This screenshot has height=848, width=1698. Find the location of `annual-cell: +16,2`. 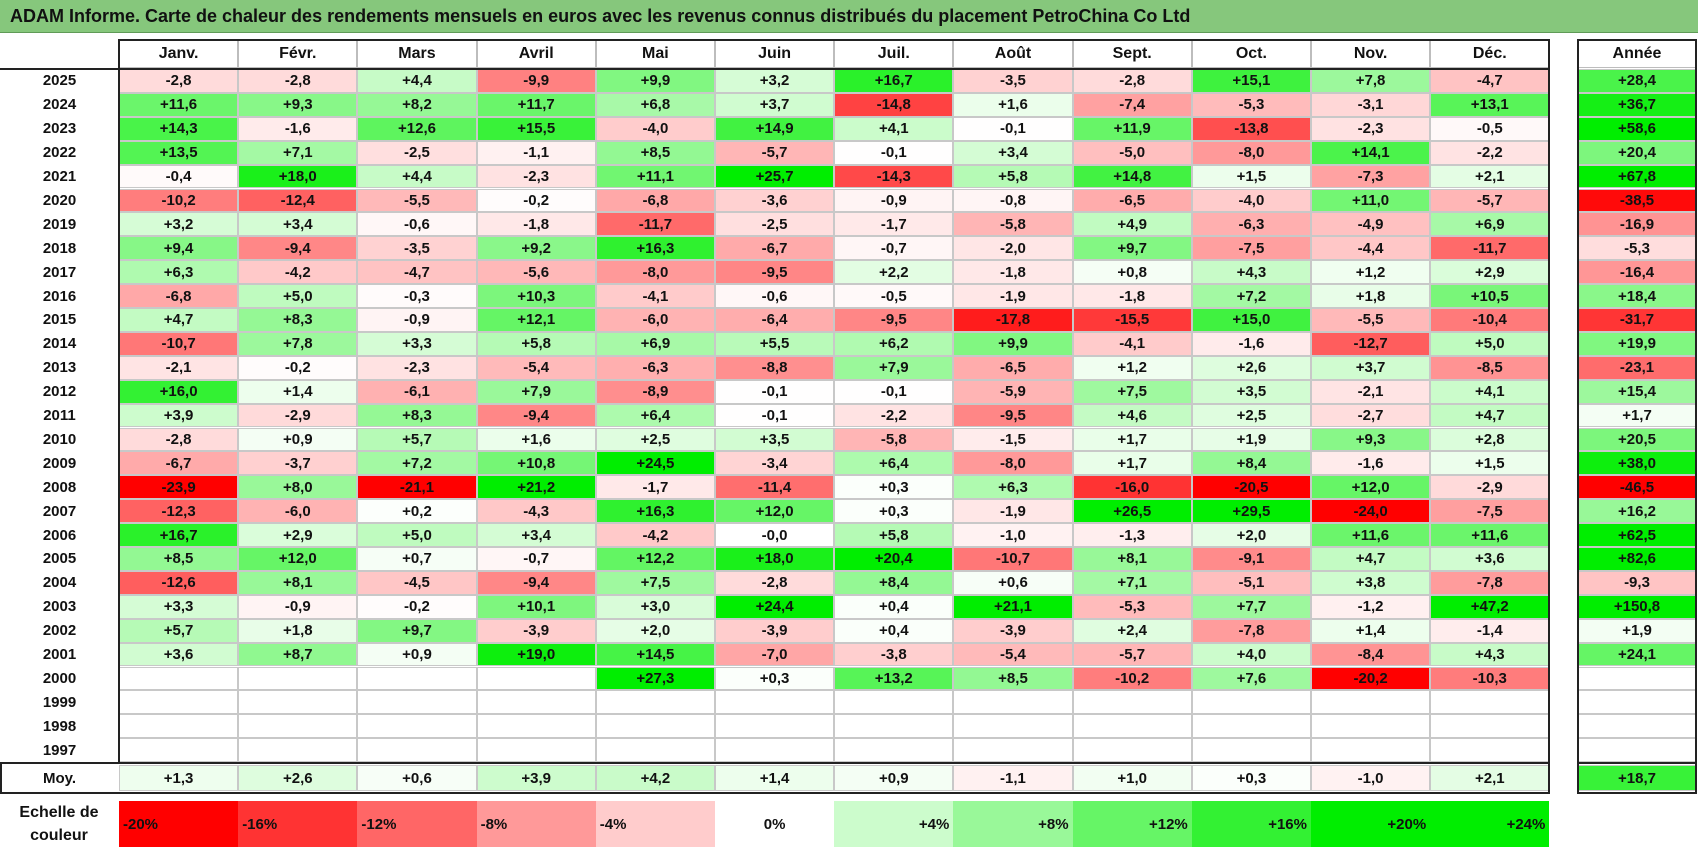

annual-cell: +16,2 is located at coordinates (1637, 511).